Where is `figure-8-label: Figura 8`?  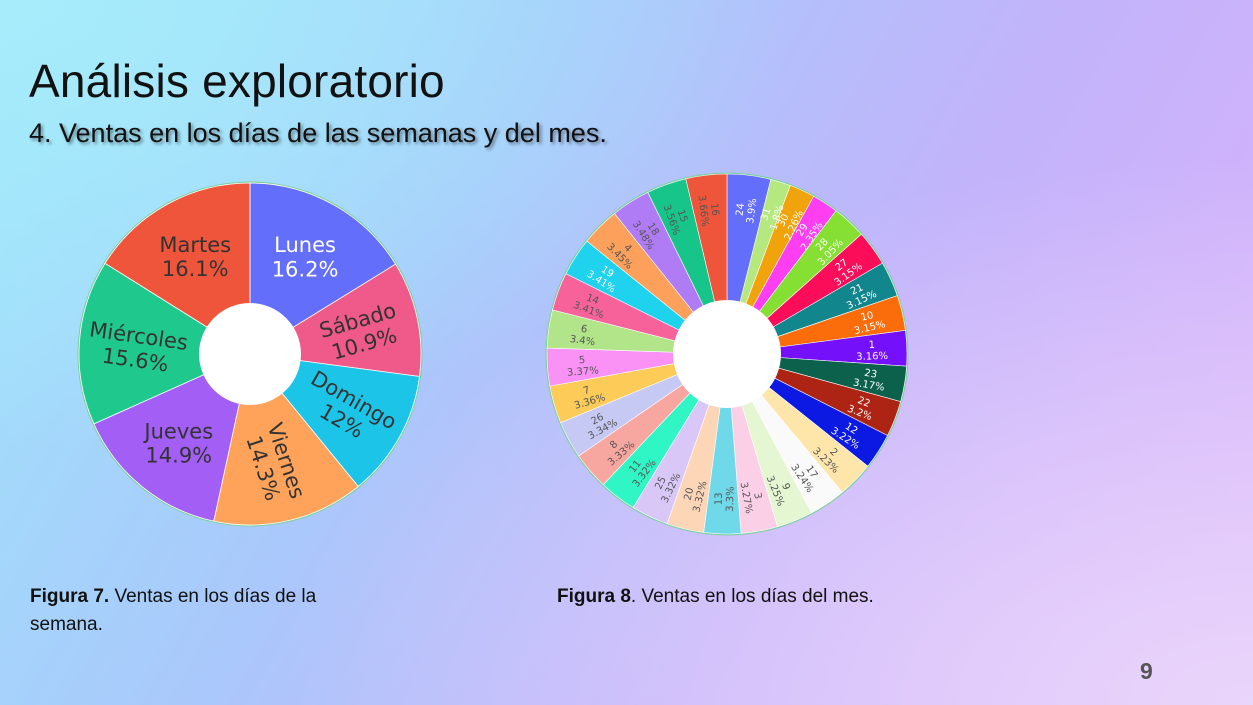
figure-8-label: Figura 8 is located at coordinates (594, 596).